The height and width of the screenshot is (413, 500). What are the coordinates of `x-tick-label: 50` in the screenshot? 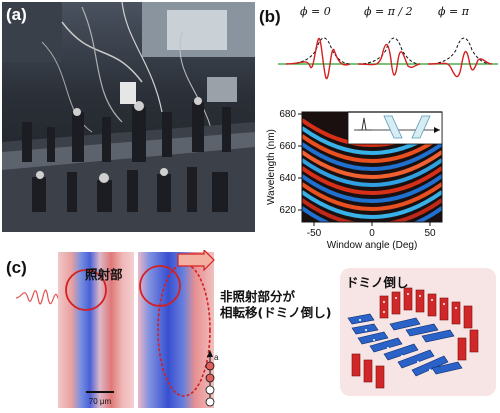 It's located at (430, 233).